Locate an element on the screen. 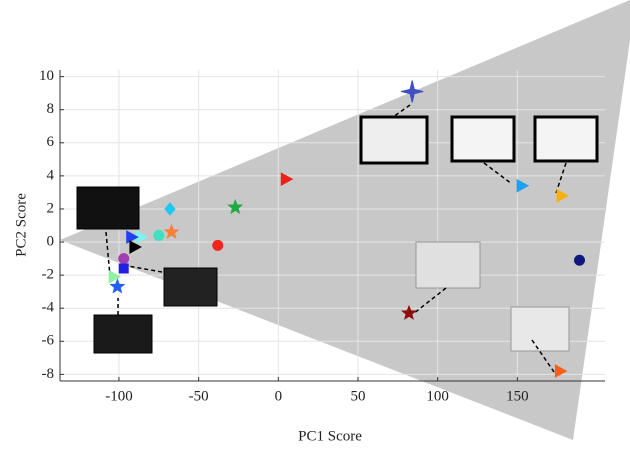 The height and width of the screenshot is (459, 630). y-tick-label: 6 is located at coordinates (51, 142).